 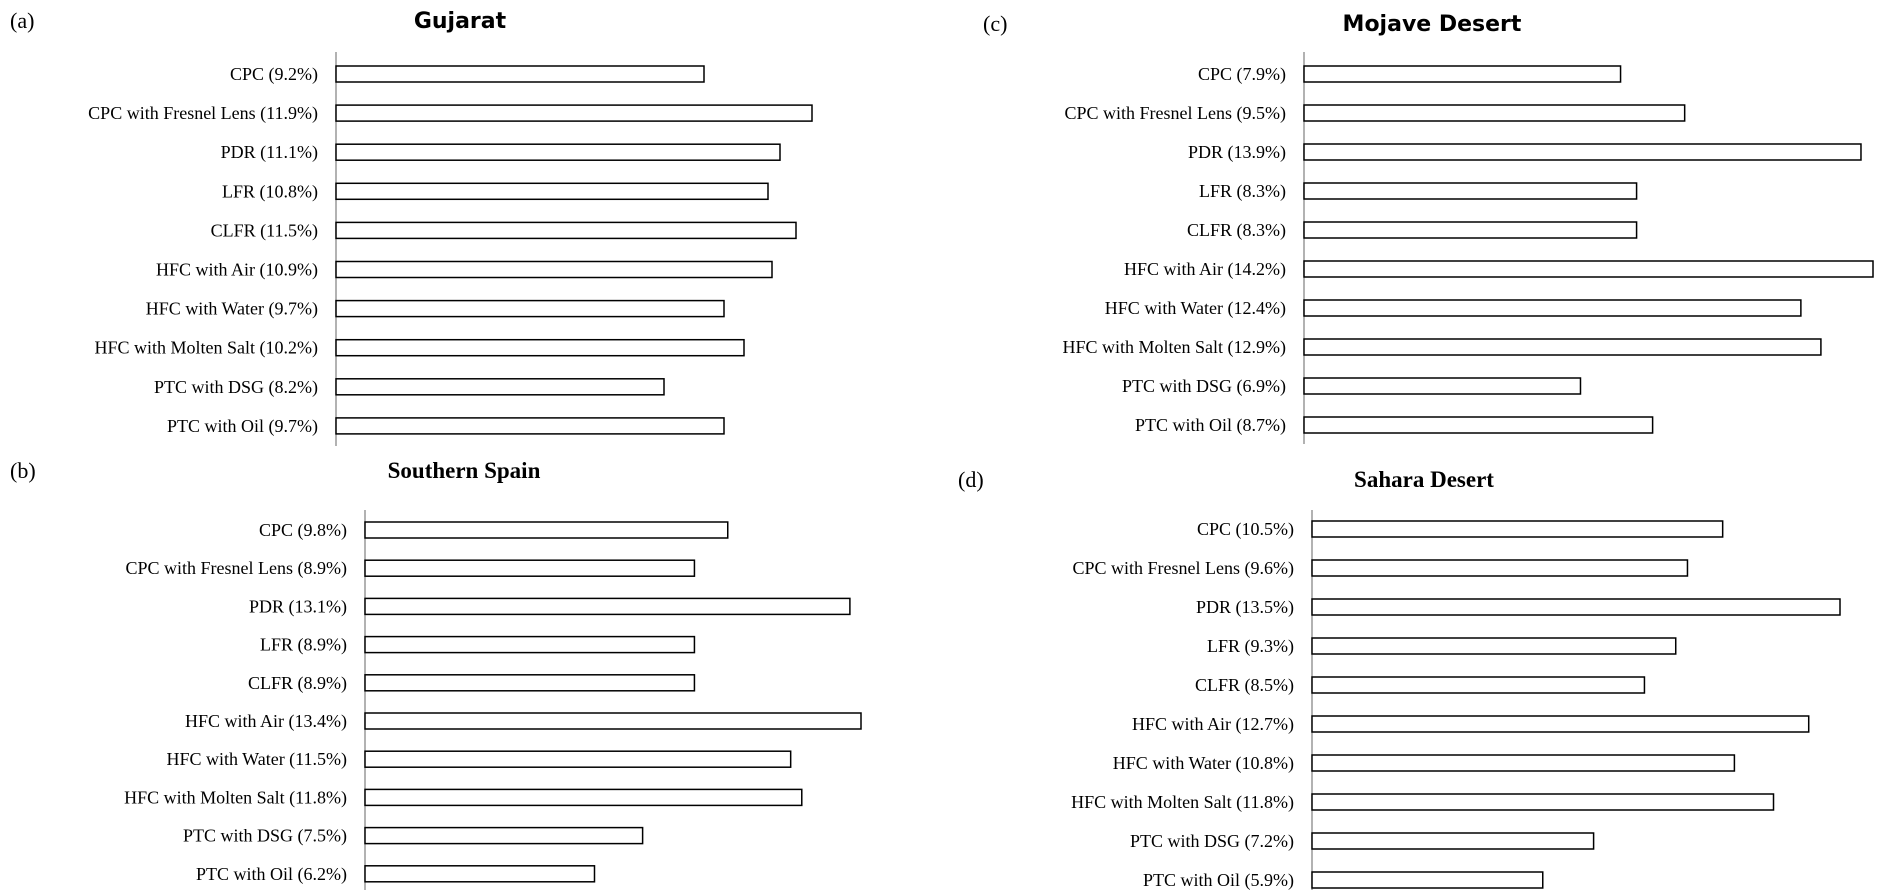 I want to click on category-label: CLFR (8.5%), so click(x=1244, y=685).